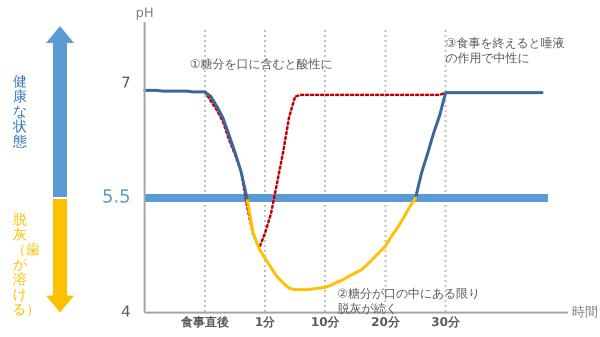 Image resolution: width=600 pixels, height=337 pixels. I want to click on annotation: ③食事を終えると唾液の作用で中性に, so click(505, 50).